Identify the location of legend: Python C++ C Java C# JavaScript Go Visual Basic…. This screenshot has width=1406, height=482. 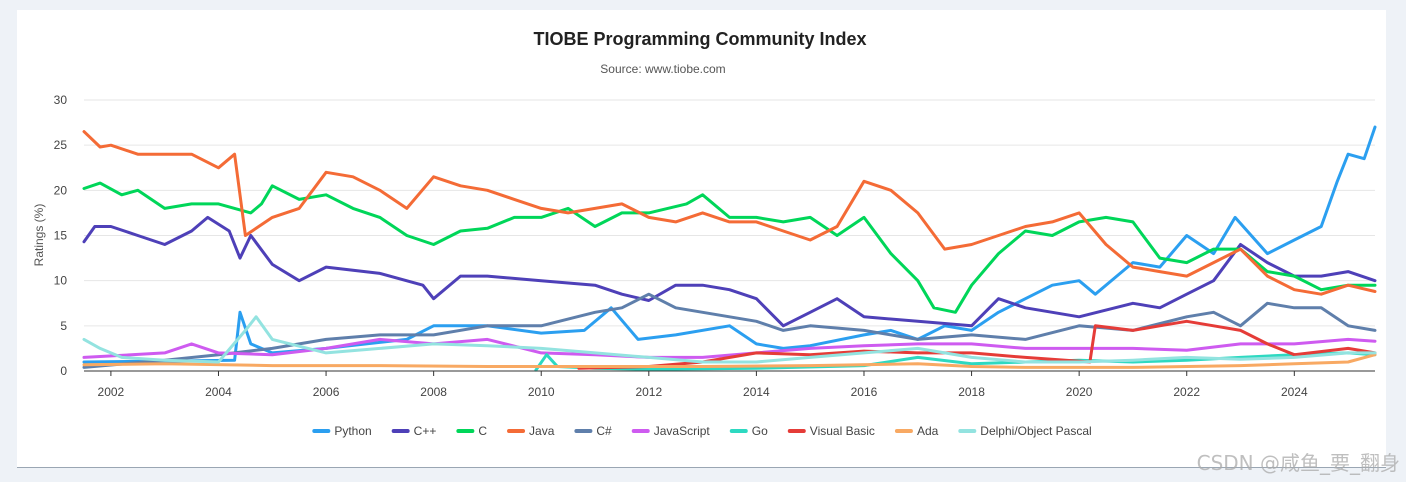
(702, 431).